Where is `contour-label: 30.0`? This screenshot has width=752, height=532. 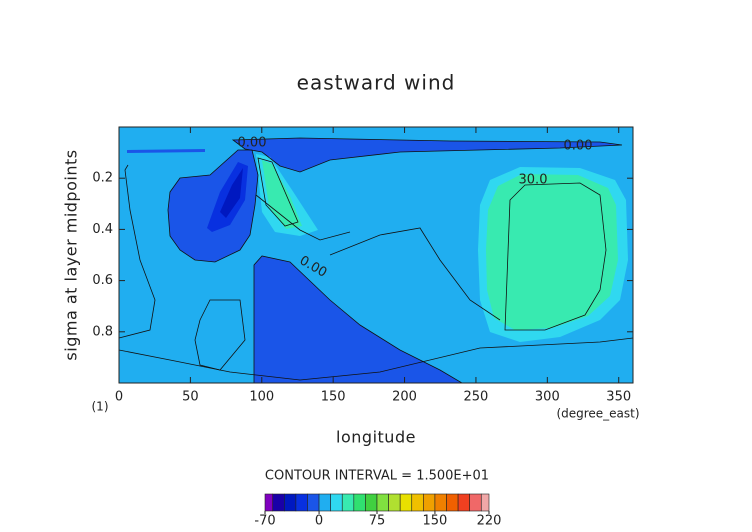
contour-label: 30.0 is located at coordinates (533, 180).